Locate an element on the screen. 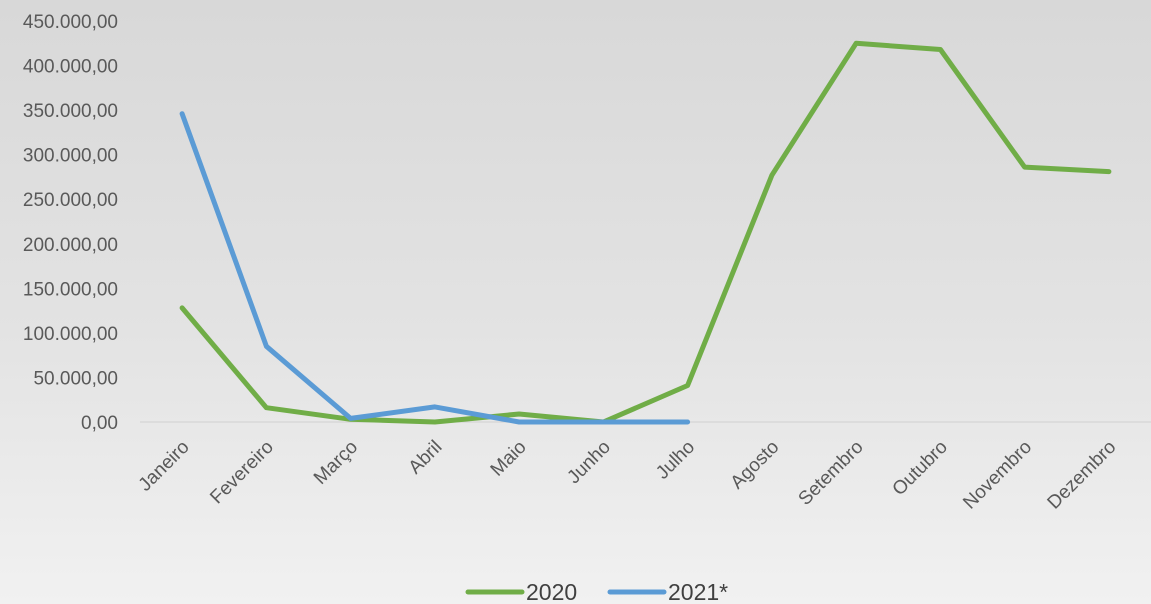  y-tick-label: 450.000,00 is located at coordinates (70, 22).